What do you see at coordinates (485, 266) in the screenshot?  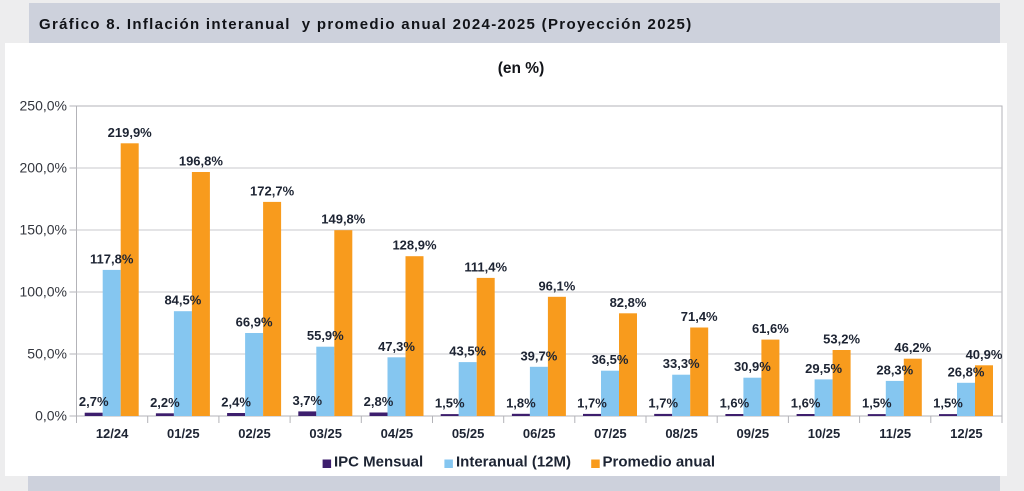 I see `svg-text: 111,4%` at bounding box center [485, 266].